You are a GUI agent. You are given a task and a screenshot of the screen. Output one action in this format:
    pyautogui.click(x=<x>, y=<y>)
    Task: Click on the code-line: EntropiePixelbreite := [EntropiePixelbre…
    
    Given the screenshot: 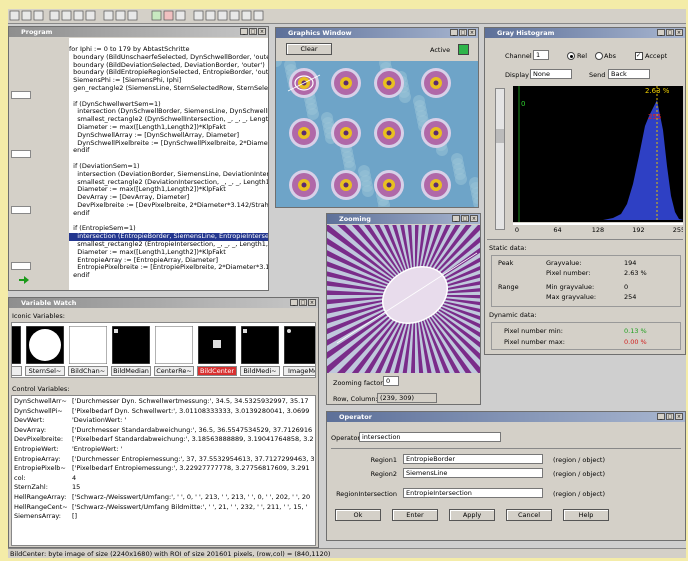 What is the action you would take?
    pyautogui.click(x=172, y=267)
    